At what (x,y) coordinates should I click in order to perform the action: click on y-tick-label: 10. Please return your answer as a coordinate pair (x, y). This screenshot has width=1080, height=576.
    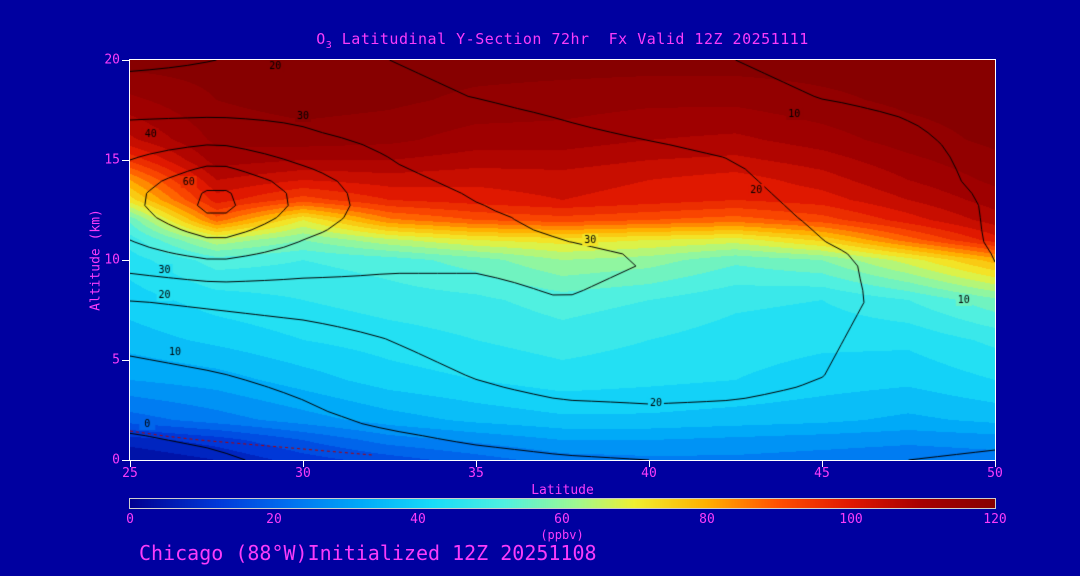
    Looking at the image, I should click on (112, 260).